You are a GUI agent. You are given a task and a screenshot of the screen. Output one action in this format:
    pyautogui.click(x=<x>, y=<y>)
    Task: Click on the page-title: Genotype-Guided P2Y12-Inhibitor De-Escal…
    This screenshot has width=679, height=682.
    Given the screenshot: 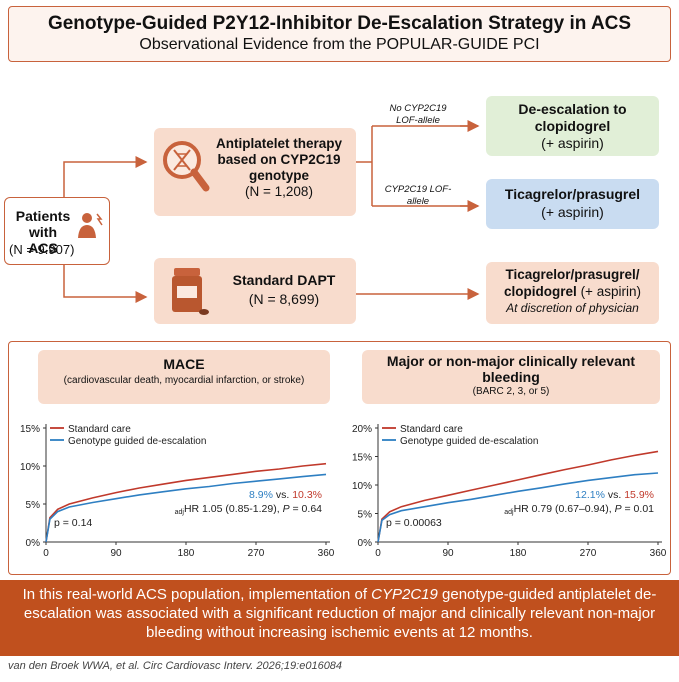 What is the action you would take?
    pyautogui.click(x=339, y=23)
    